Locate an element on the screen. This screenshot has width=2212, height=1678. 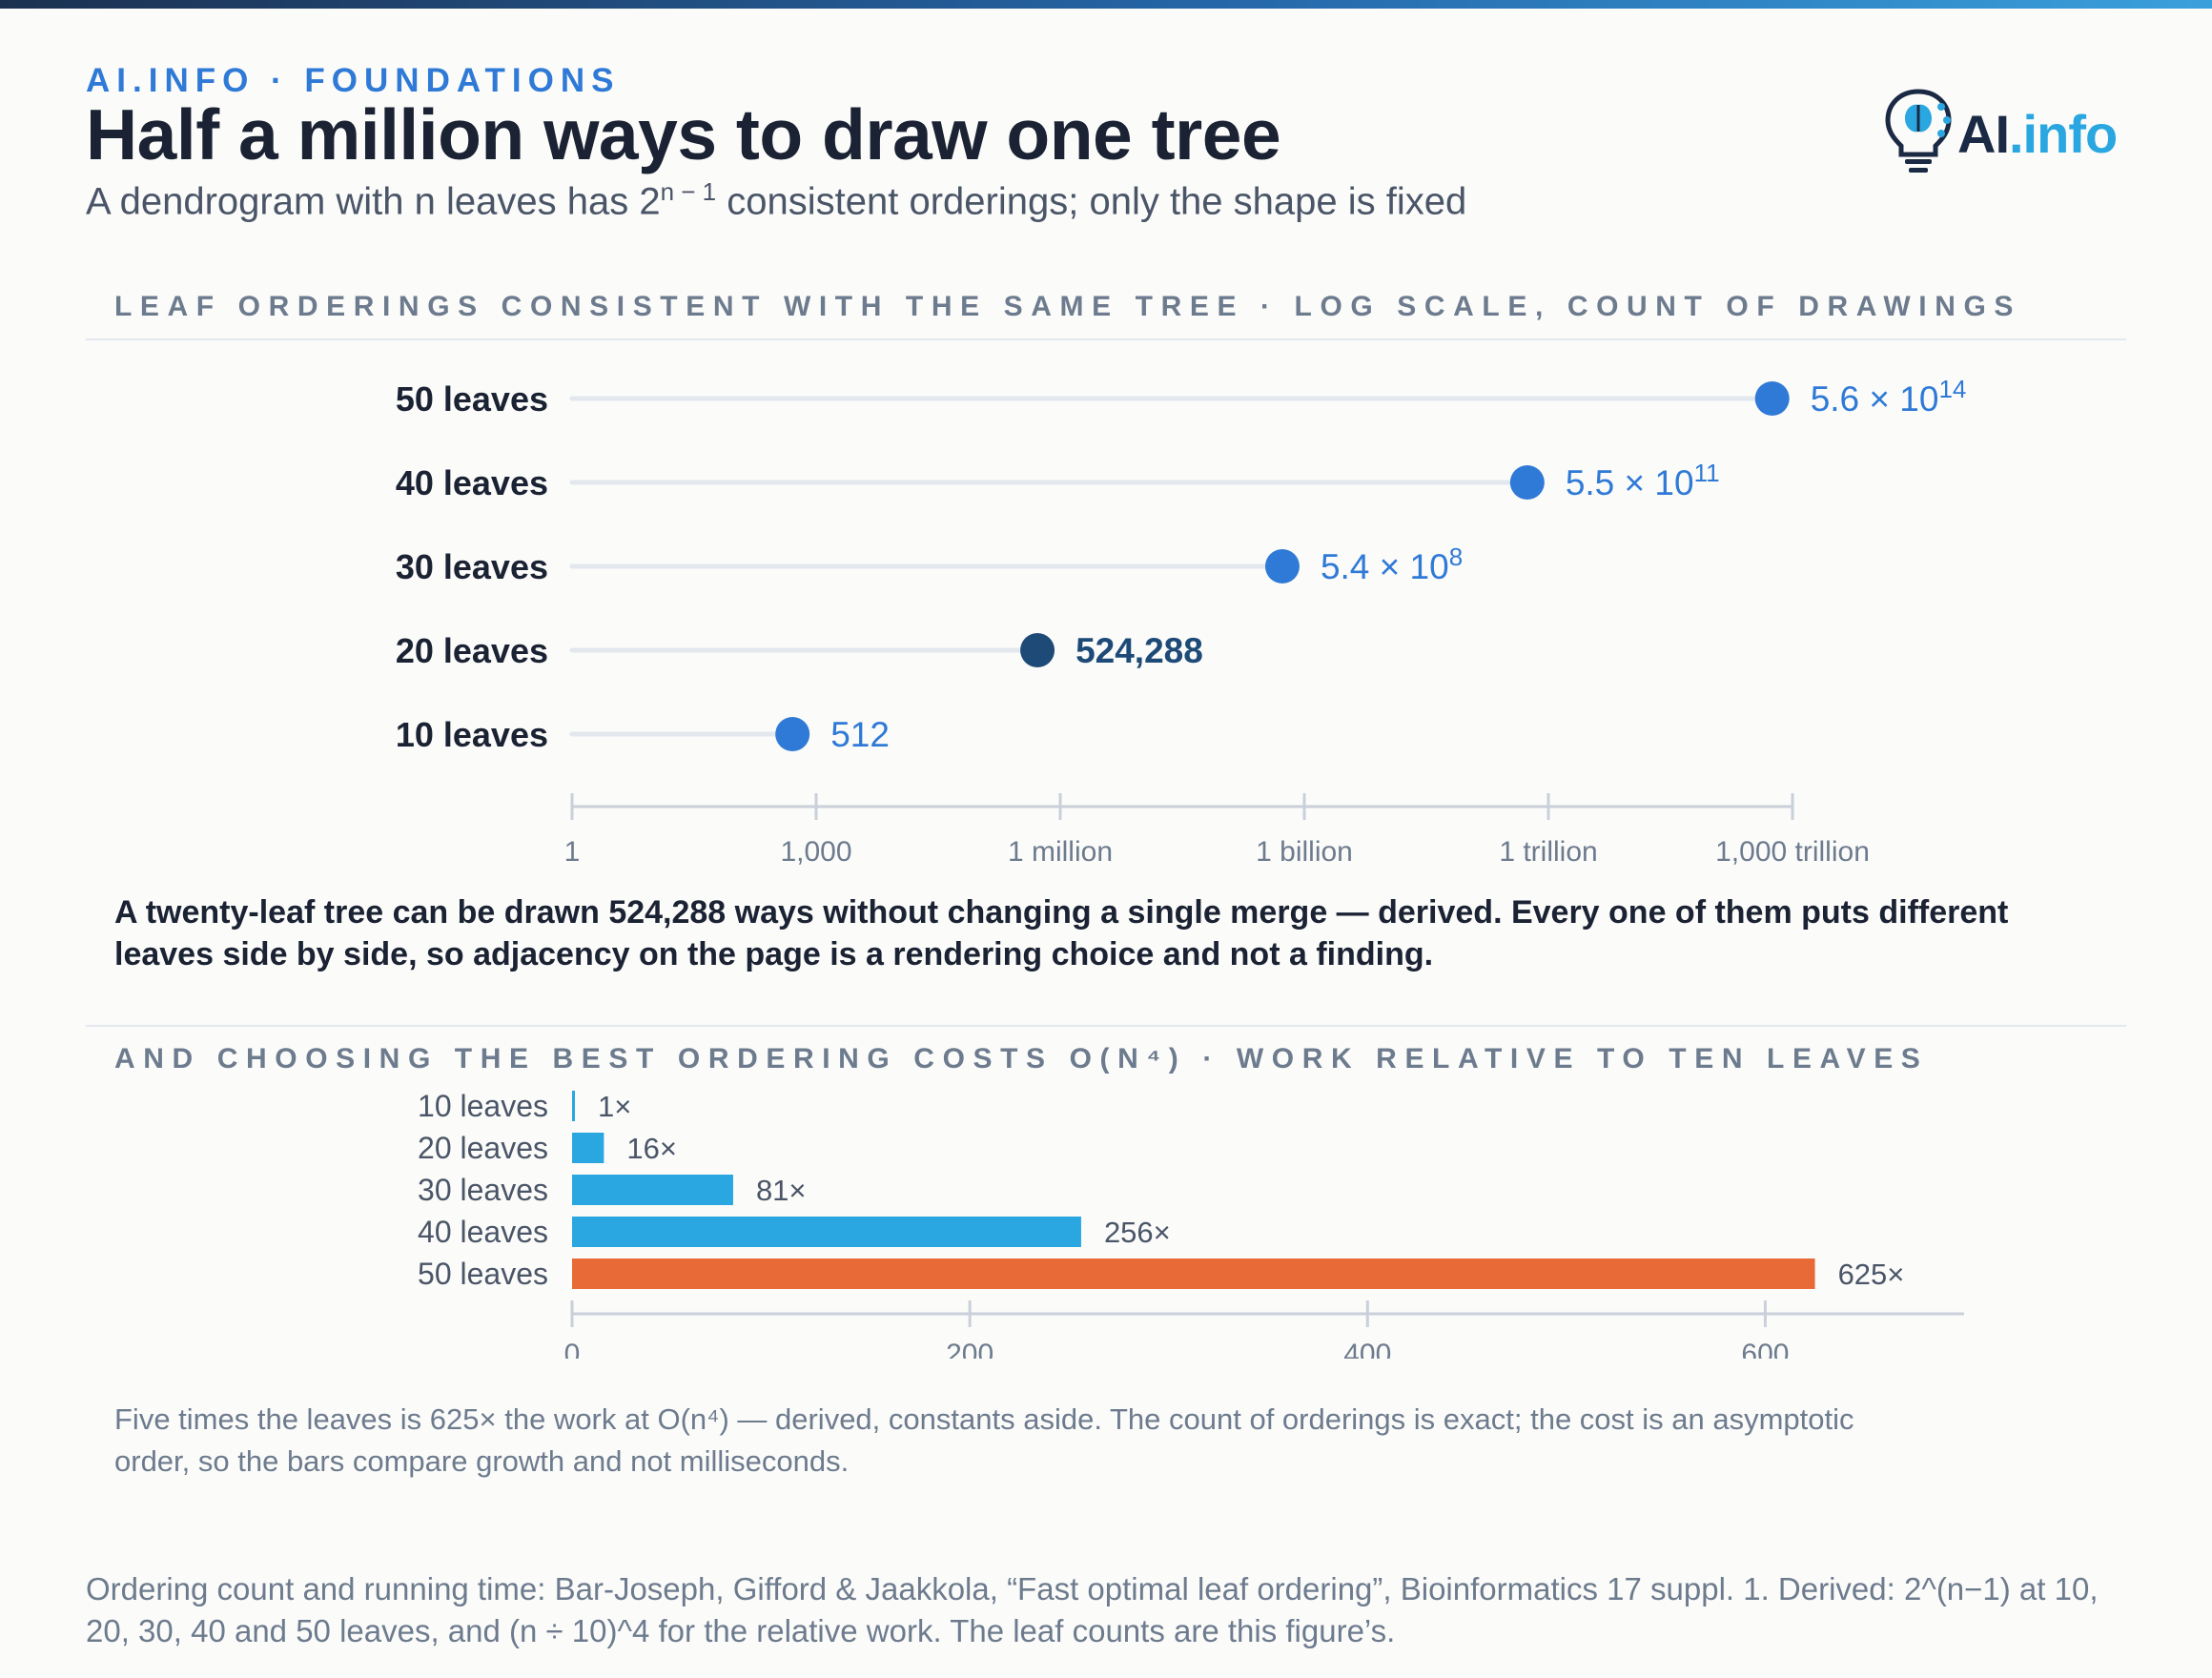
bar-value-label: 81× is located at coordinates (781, 1190).